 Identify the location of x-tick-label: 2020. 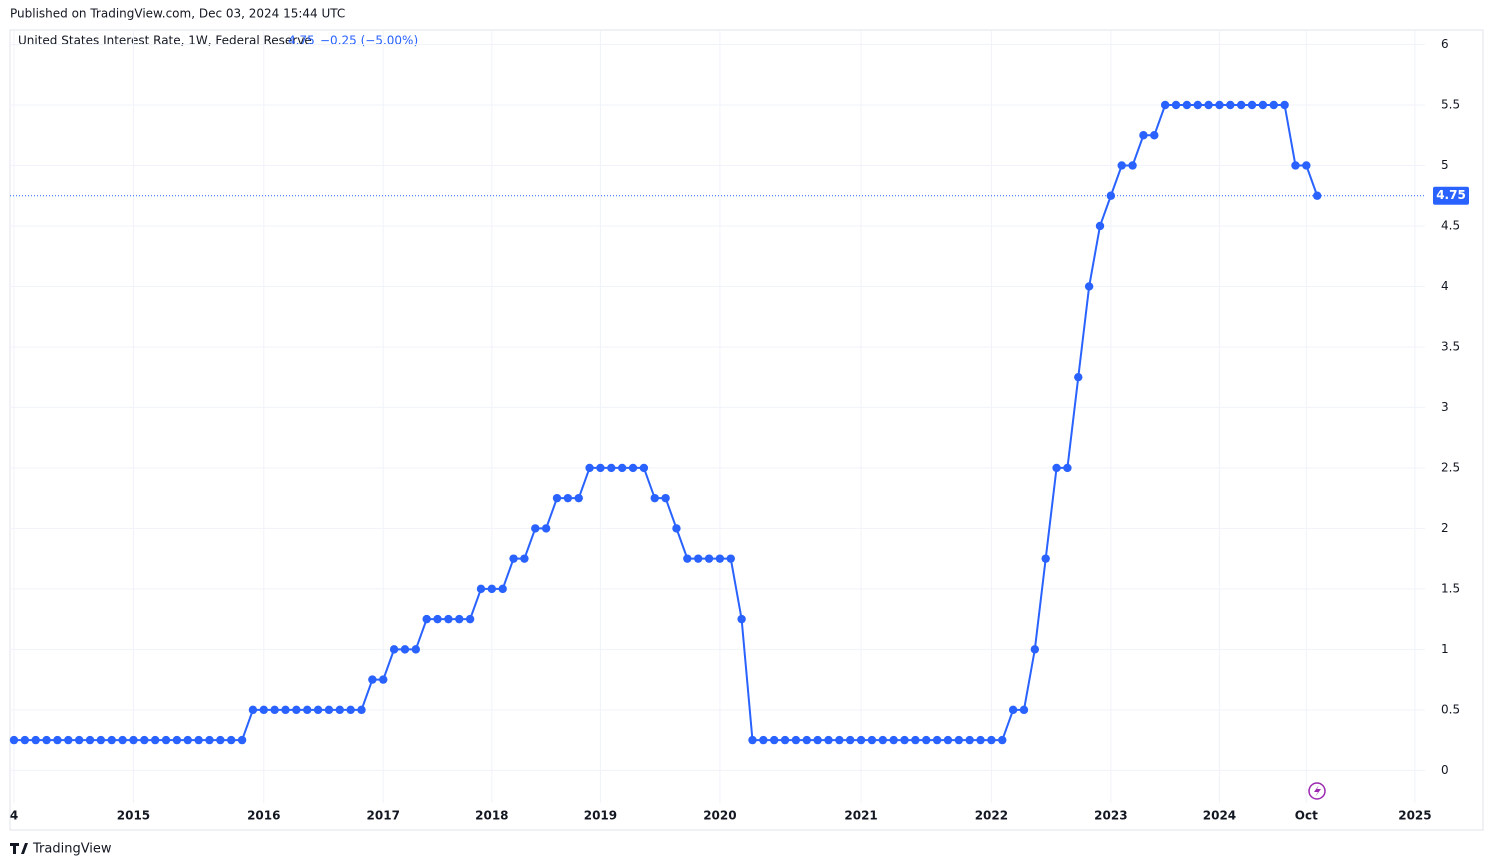
(719, 816).